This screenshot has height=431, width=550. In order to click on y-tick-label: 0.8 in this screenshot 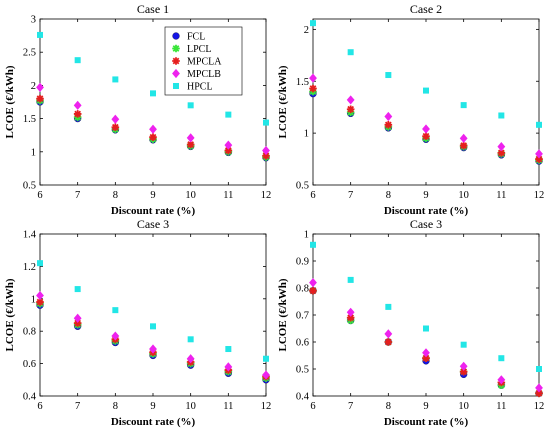, I will do `click(29, 332)`.